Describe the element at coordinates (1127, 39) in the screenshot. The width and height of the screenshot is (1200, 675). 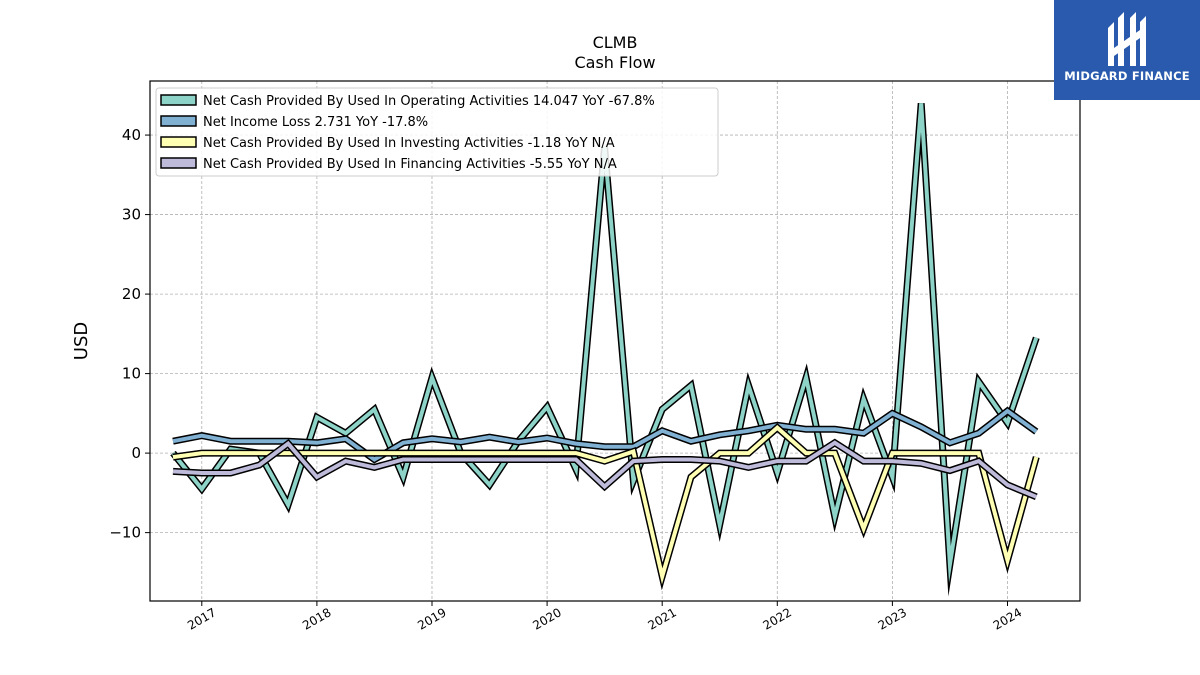
I see `midgard-logo-icon` at that location.